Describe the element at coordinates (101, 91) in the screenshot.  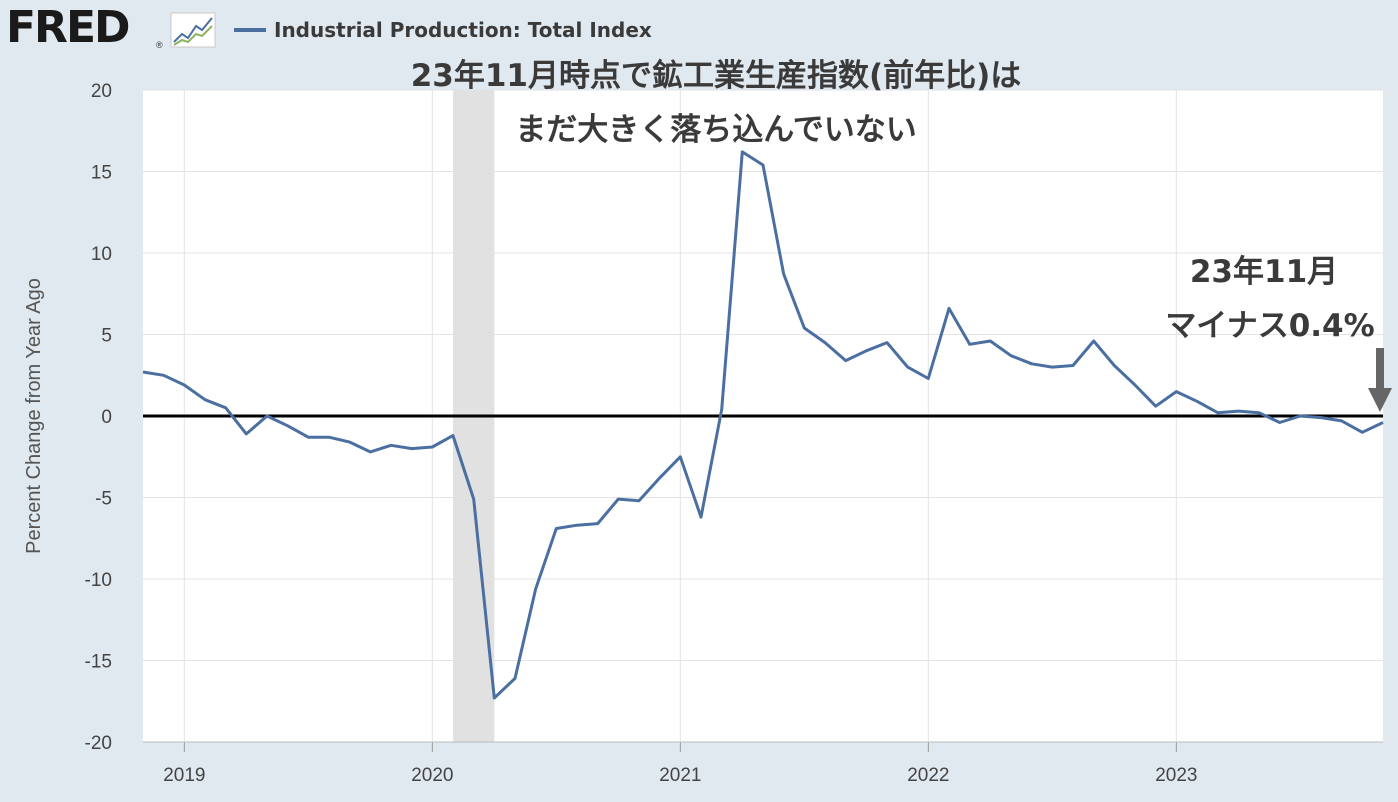
I see `y-tick-label: 20` at that location.